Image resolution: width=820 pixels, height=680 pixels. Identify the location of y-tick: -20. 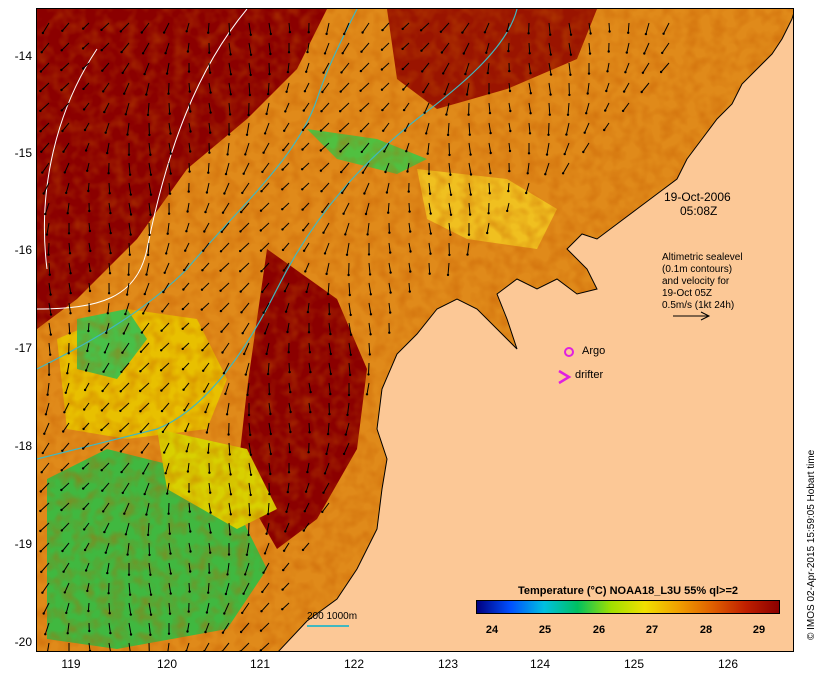
(23, 642).